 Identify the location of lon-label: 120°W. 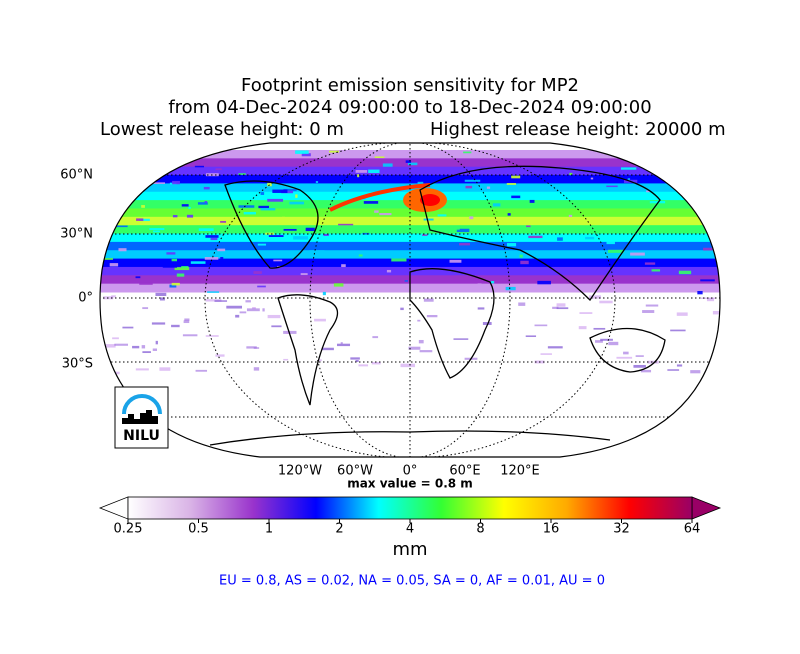
(300, 471).